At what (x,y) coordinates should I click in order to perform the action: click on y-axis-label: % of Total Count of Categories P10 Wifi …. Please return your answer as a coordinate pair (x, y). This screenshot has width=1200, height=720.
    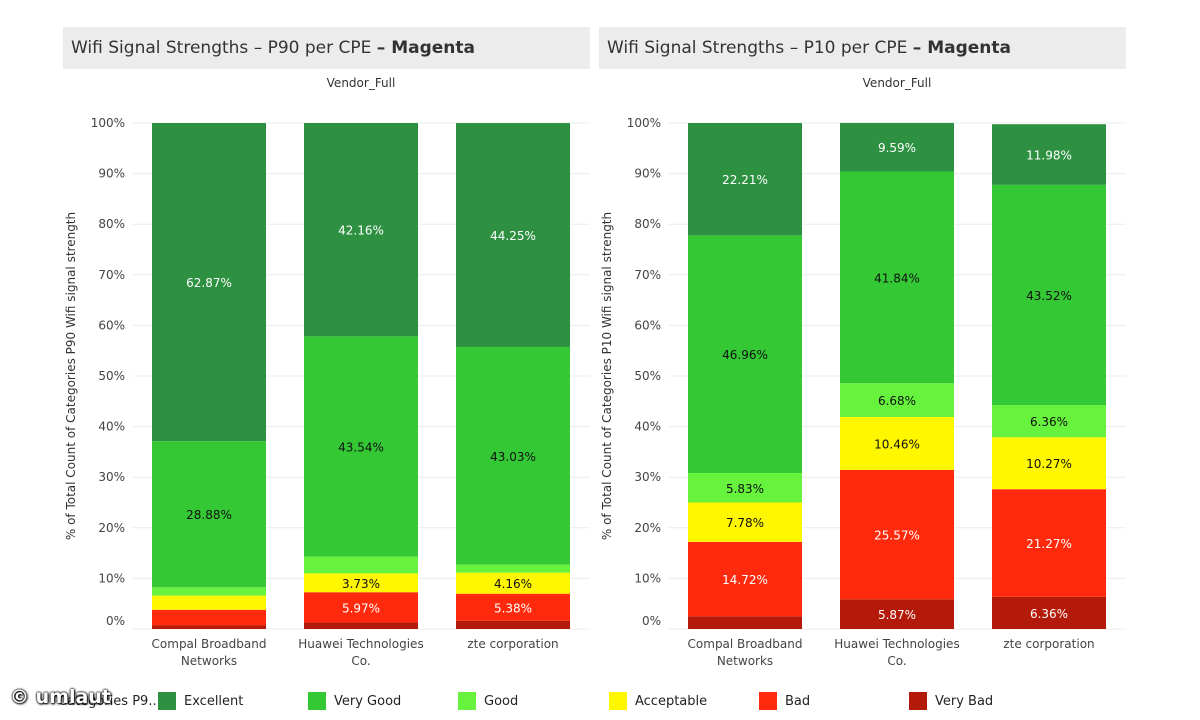
    Looking at the image, I should click on (607, 376).